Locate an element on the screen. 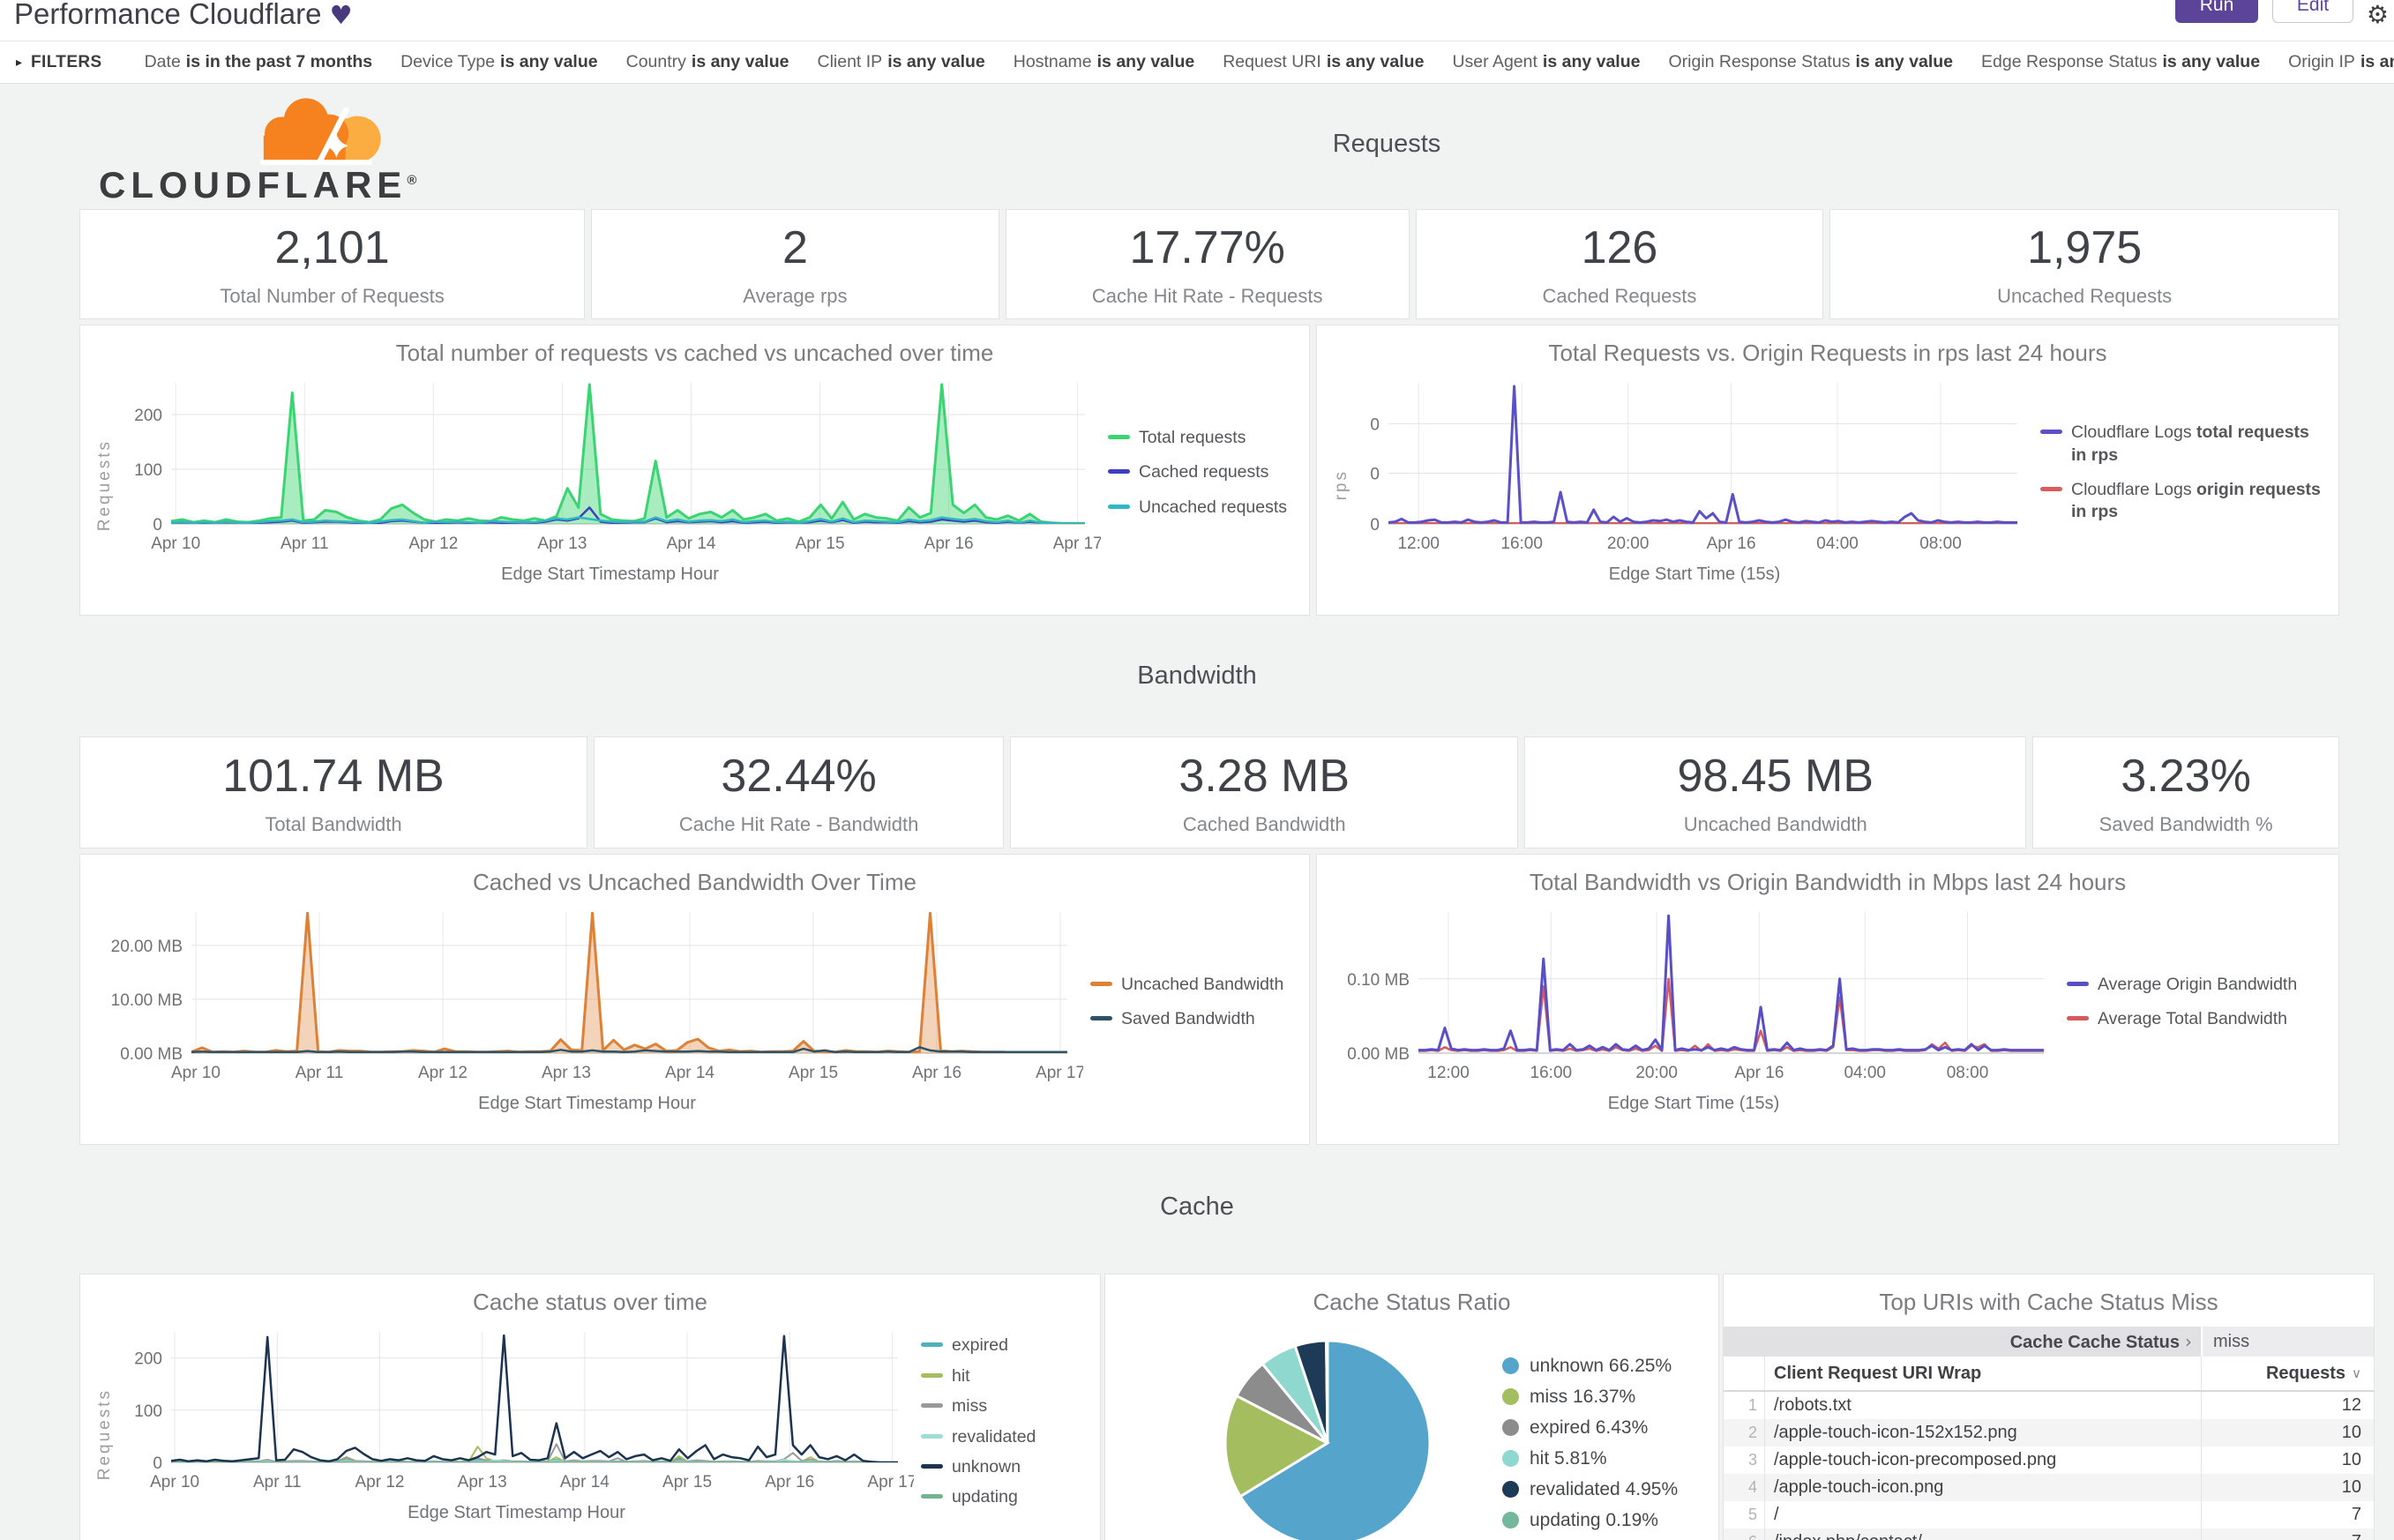 The height and width of the screenshot is (1540, 2394). pie-slice-miss is located at coordinates (1277, 1446).